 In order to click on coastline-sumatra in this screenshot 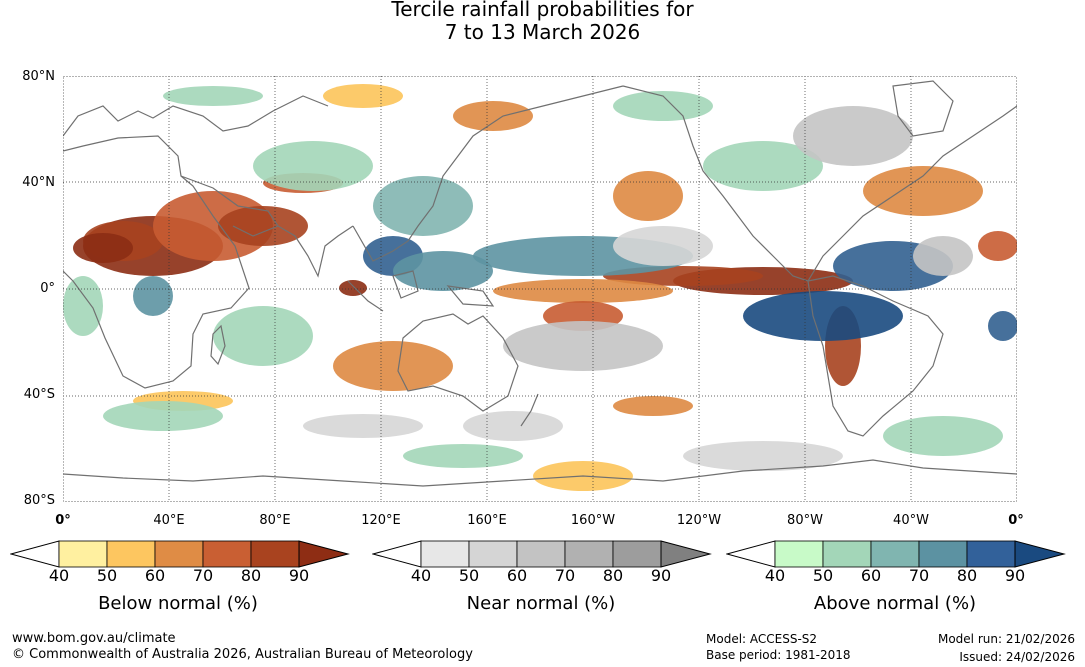, I will do `click(365, 296)`.